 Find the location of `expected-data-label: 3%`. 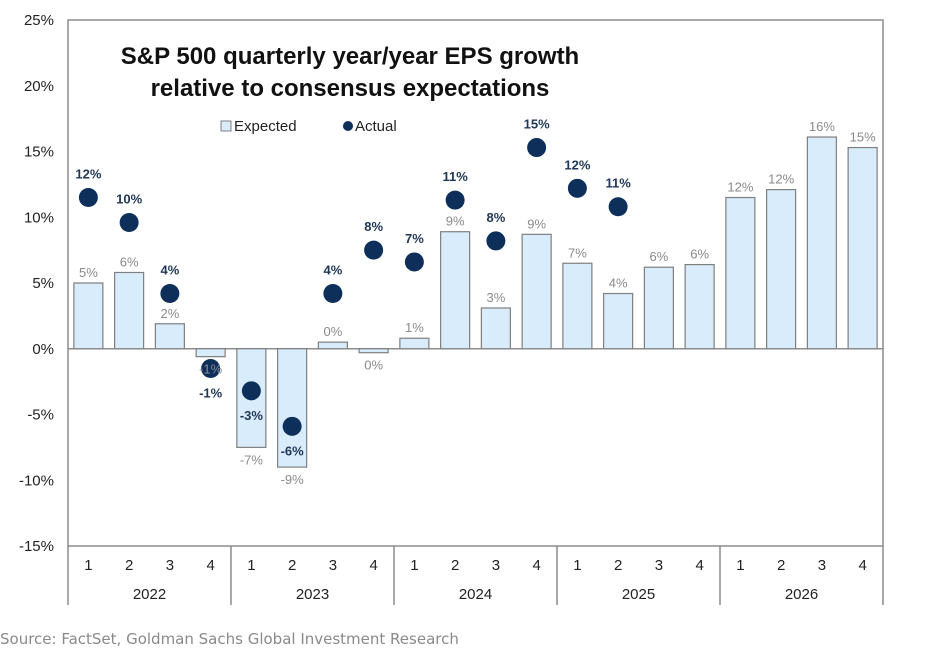

expected-data-label: 3% is located at coordinates (495, 297).